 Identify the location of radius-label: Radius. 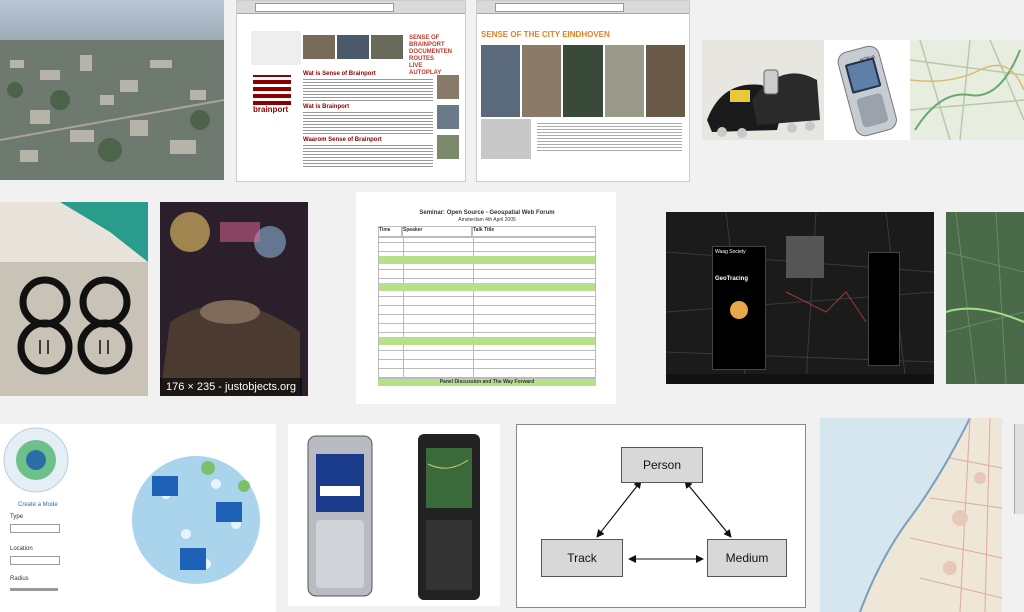
(19, 579).